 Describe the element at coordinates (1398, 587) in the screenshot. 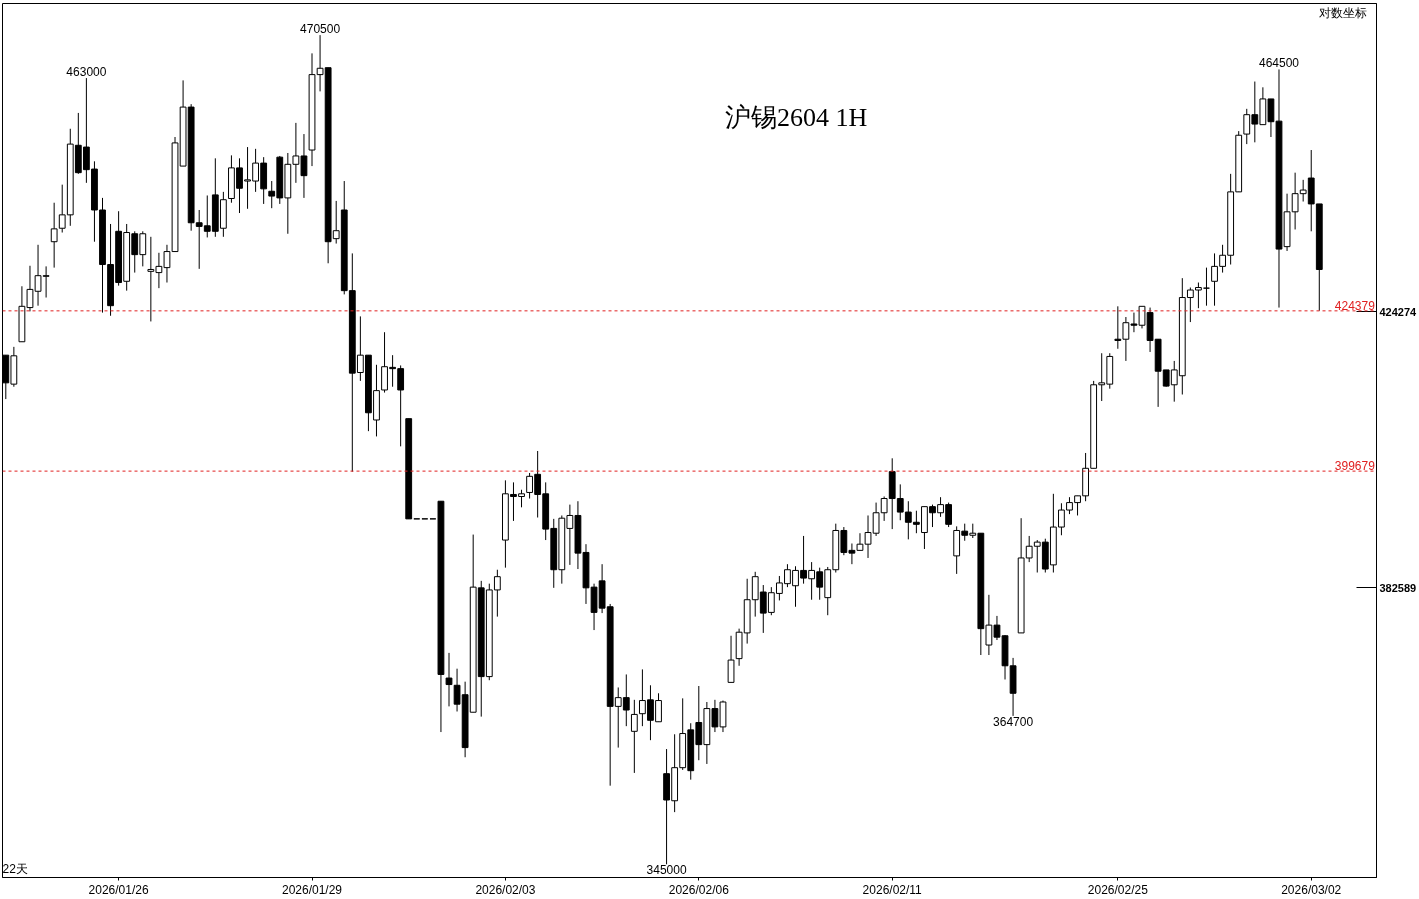

I see `y-tick-label: 382589` at that location.